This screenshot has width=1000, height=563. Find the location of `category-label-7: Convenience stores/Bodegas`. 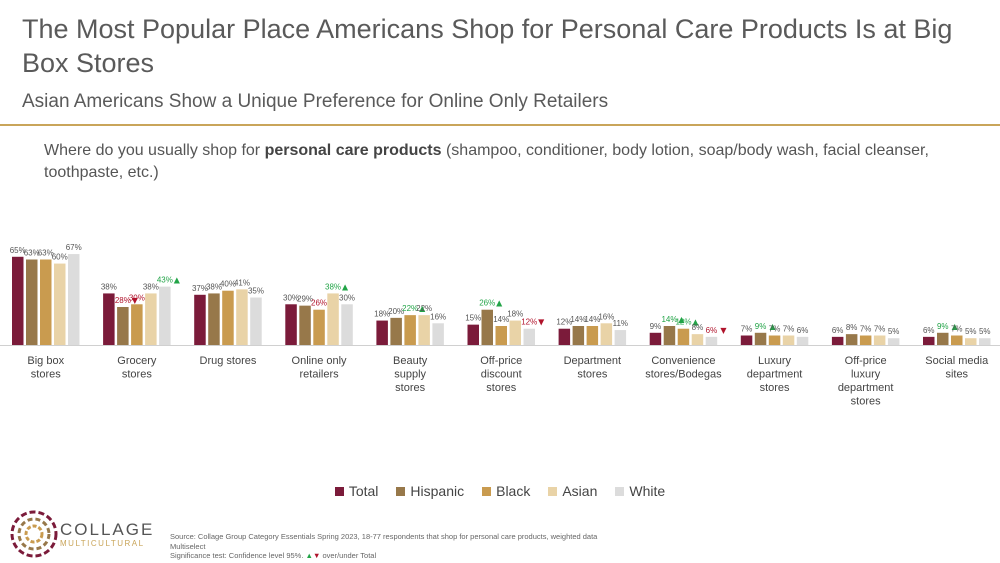

category-label-7: Convenience stores/Bodegas is located at coordinates (683, 368).